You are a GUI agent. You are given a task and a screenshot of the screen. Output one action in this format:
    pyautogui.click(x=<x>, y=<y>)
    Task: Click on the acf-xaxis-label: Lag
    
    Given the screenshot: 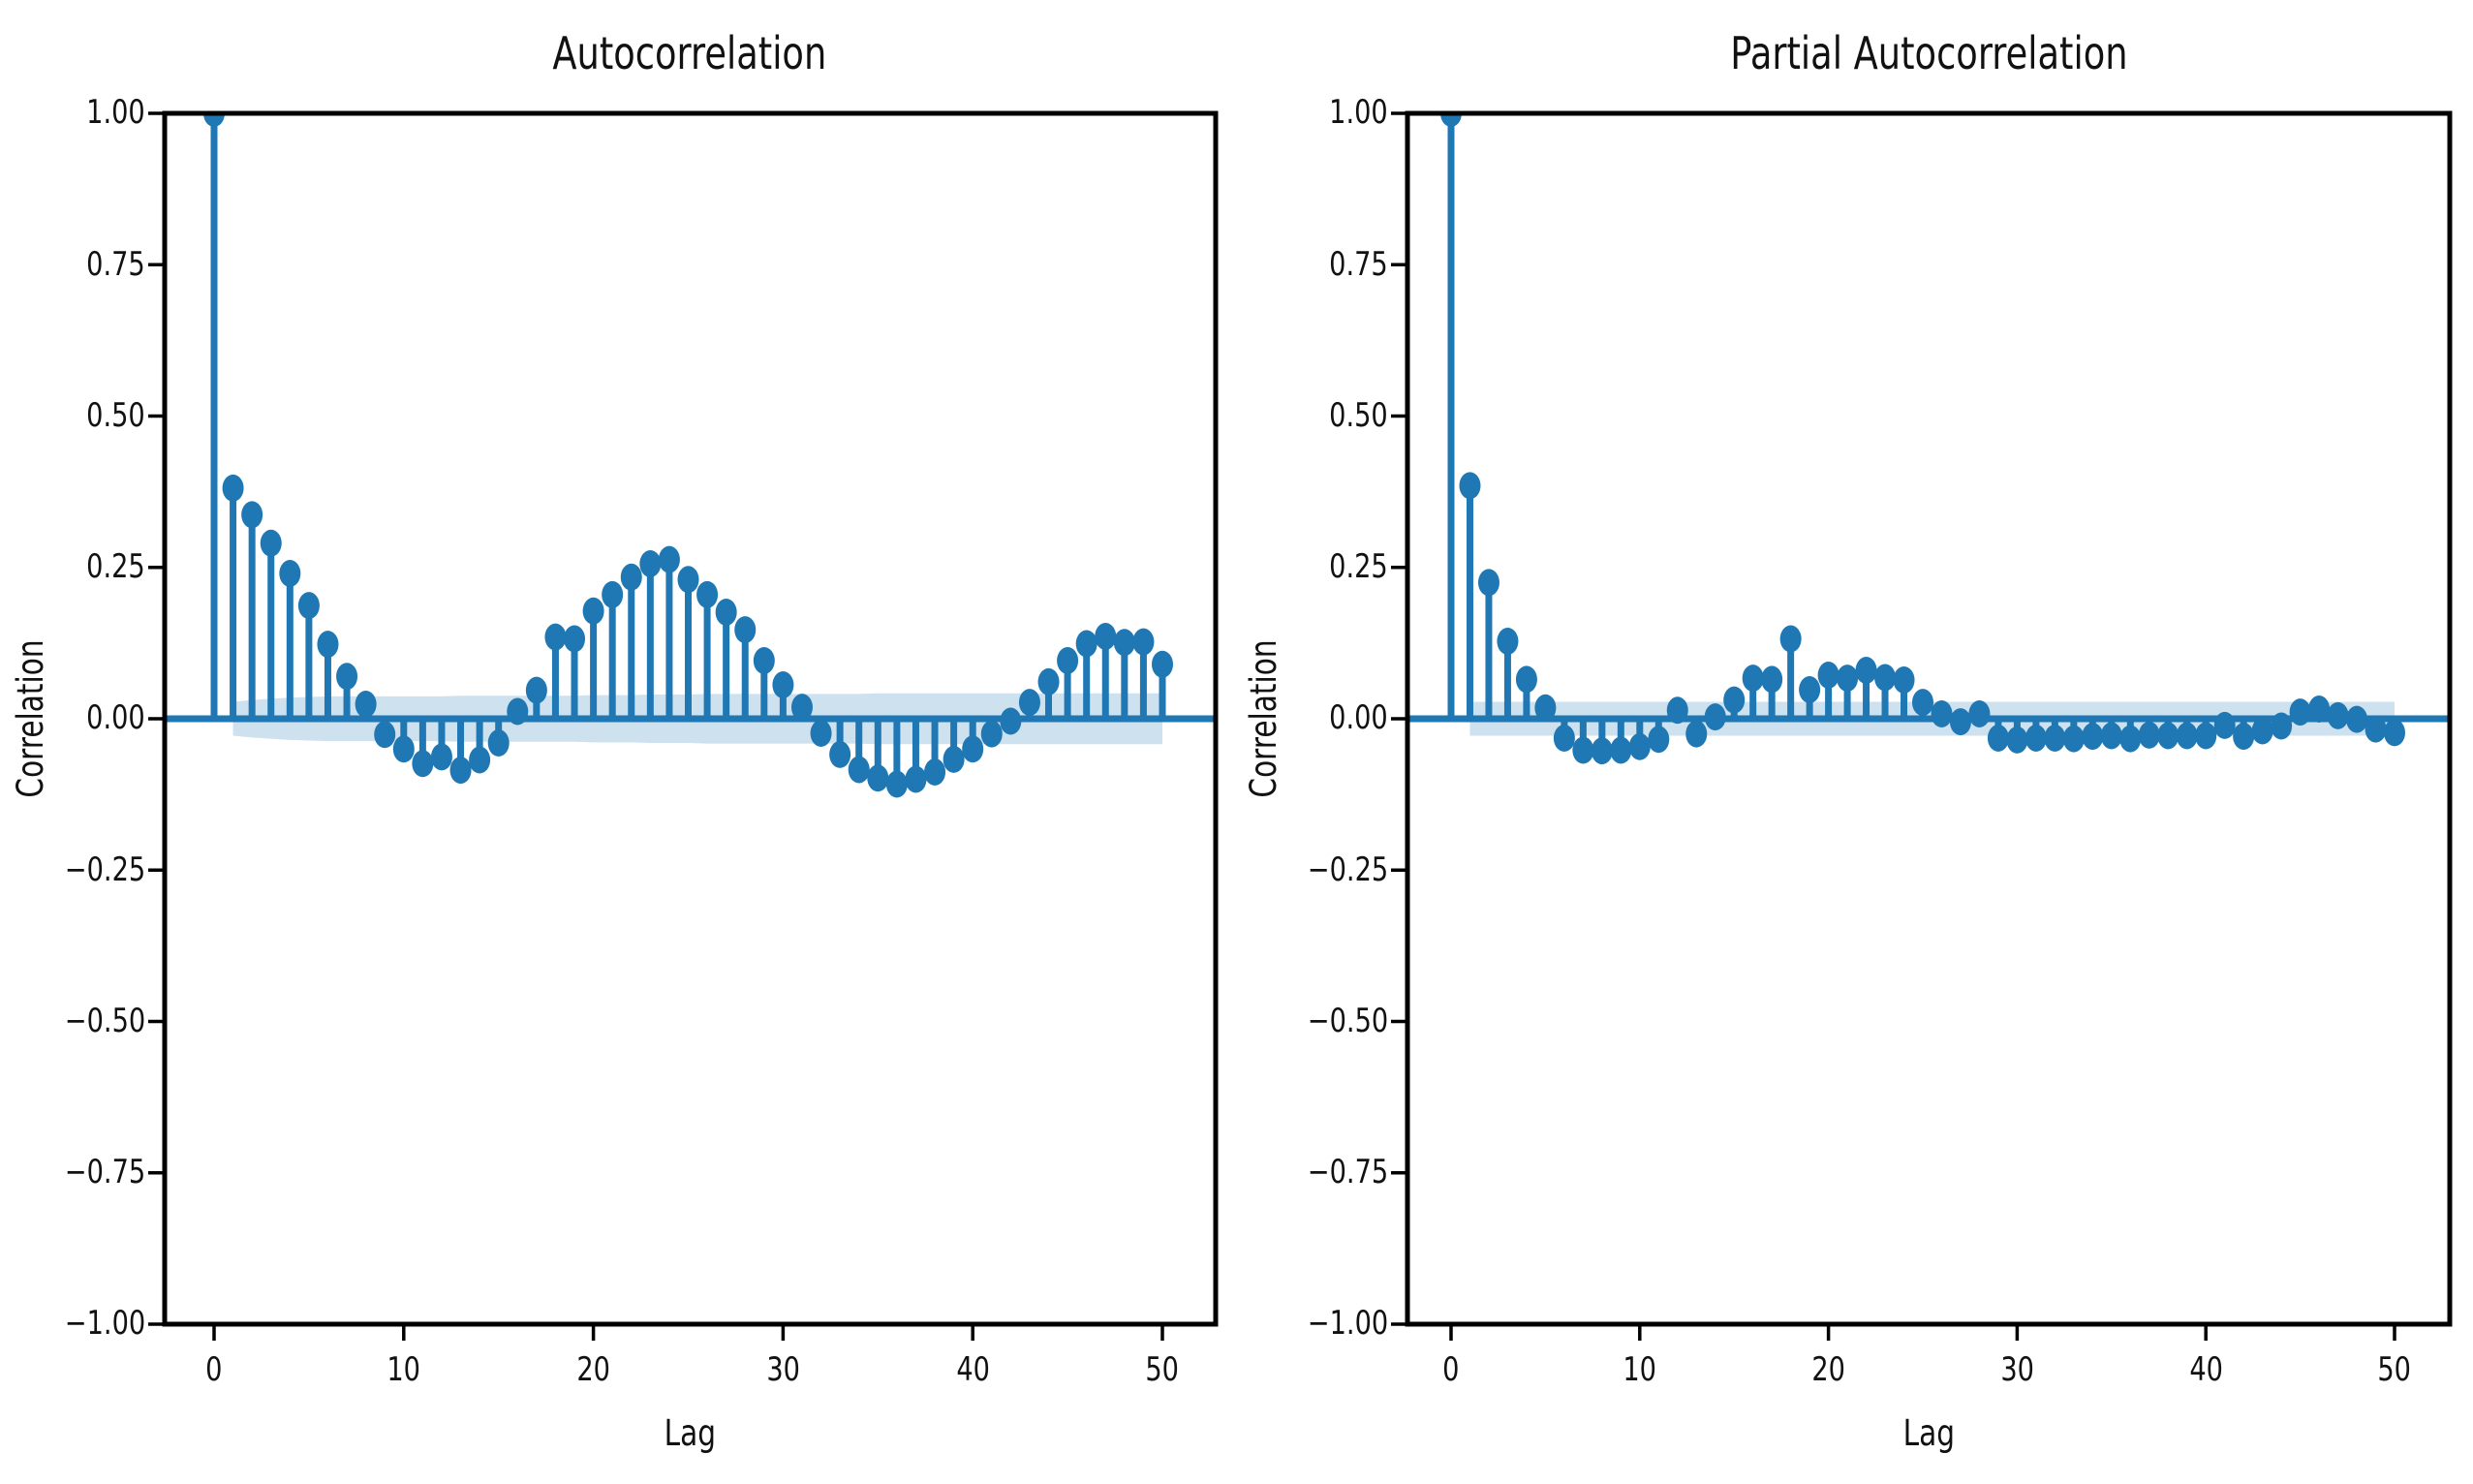 What is the action you would take?
    pyautogui.click(x=689, y=1433)
    